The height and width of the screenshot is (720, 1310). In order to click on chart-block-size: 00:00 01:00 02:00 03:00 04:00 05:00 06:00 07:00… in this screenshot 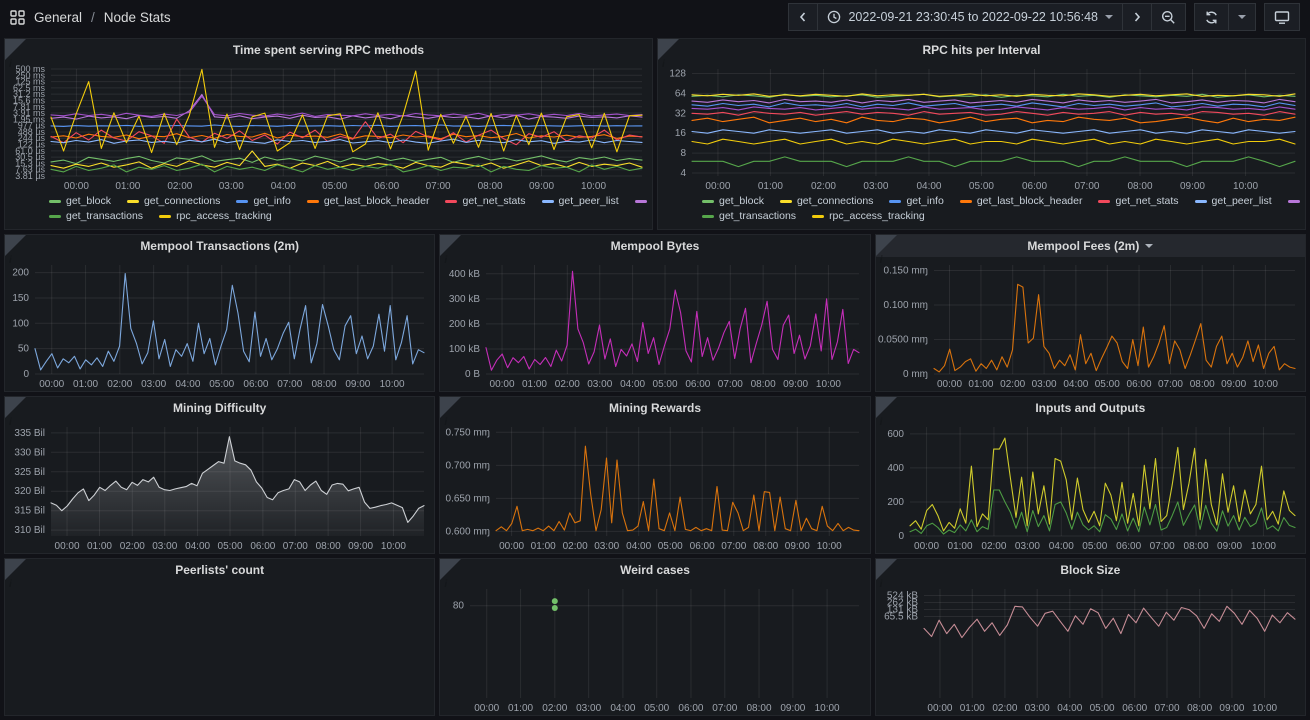, I will do `click(1090, 648)`.